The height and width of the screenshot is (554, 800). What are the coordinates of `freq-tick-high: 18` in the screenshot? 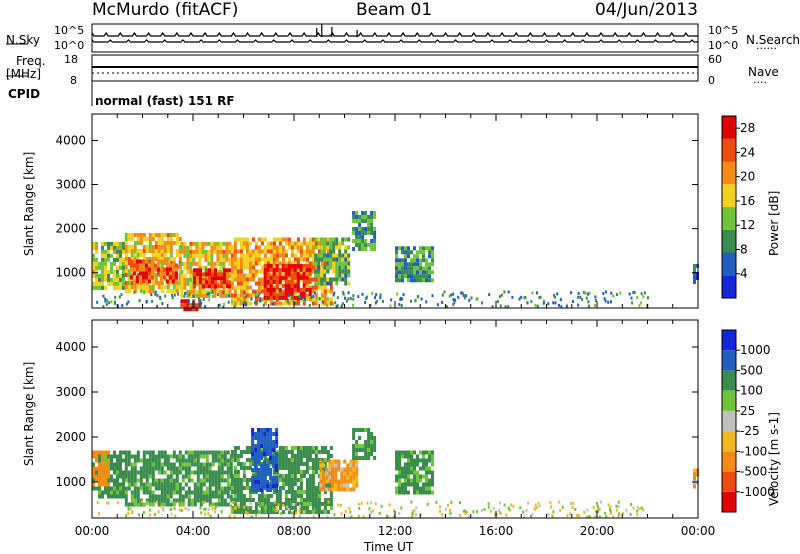 It's located at (71, 59).